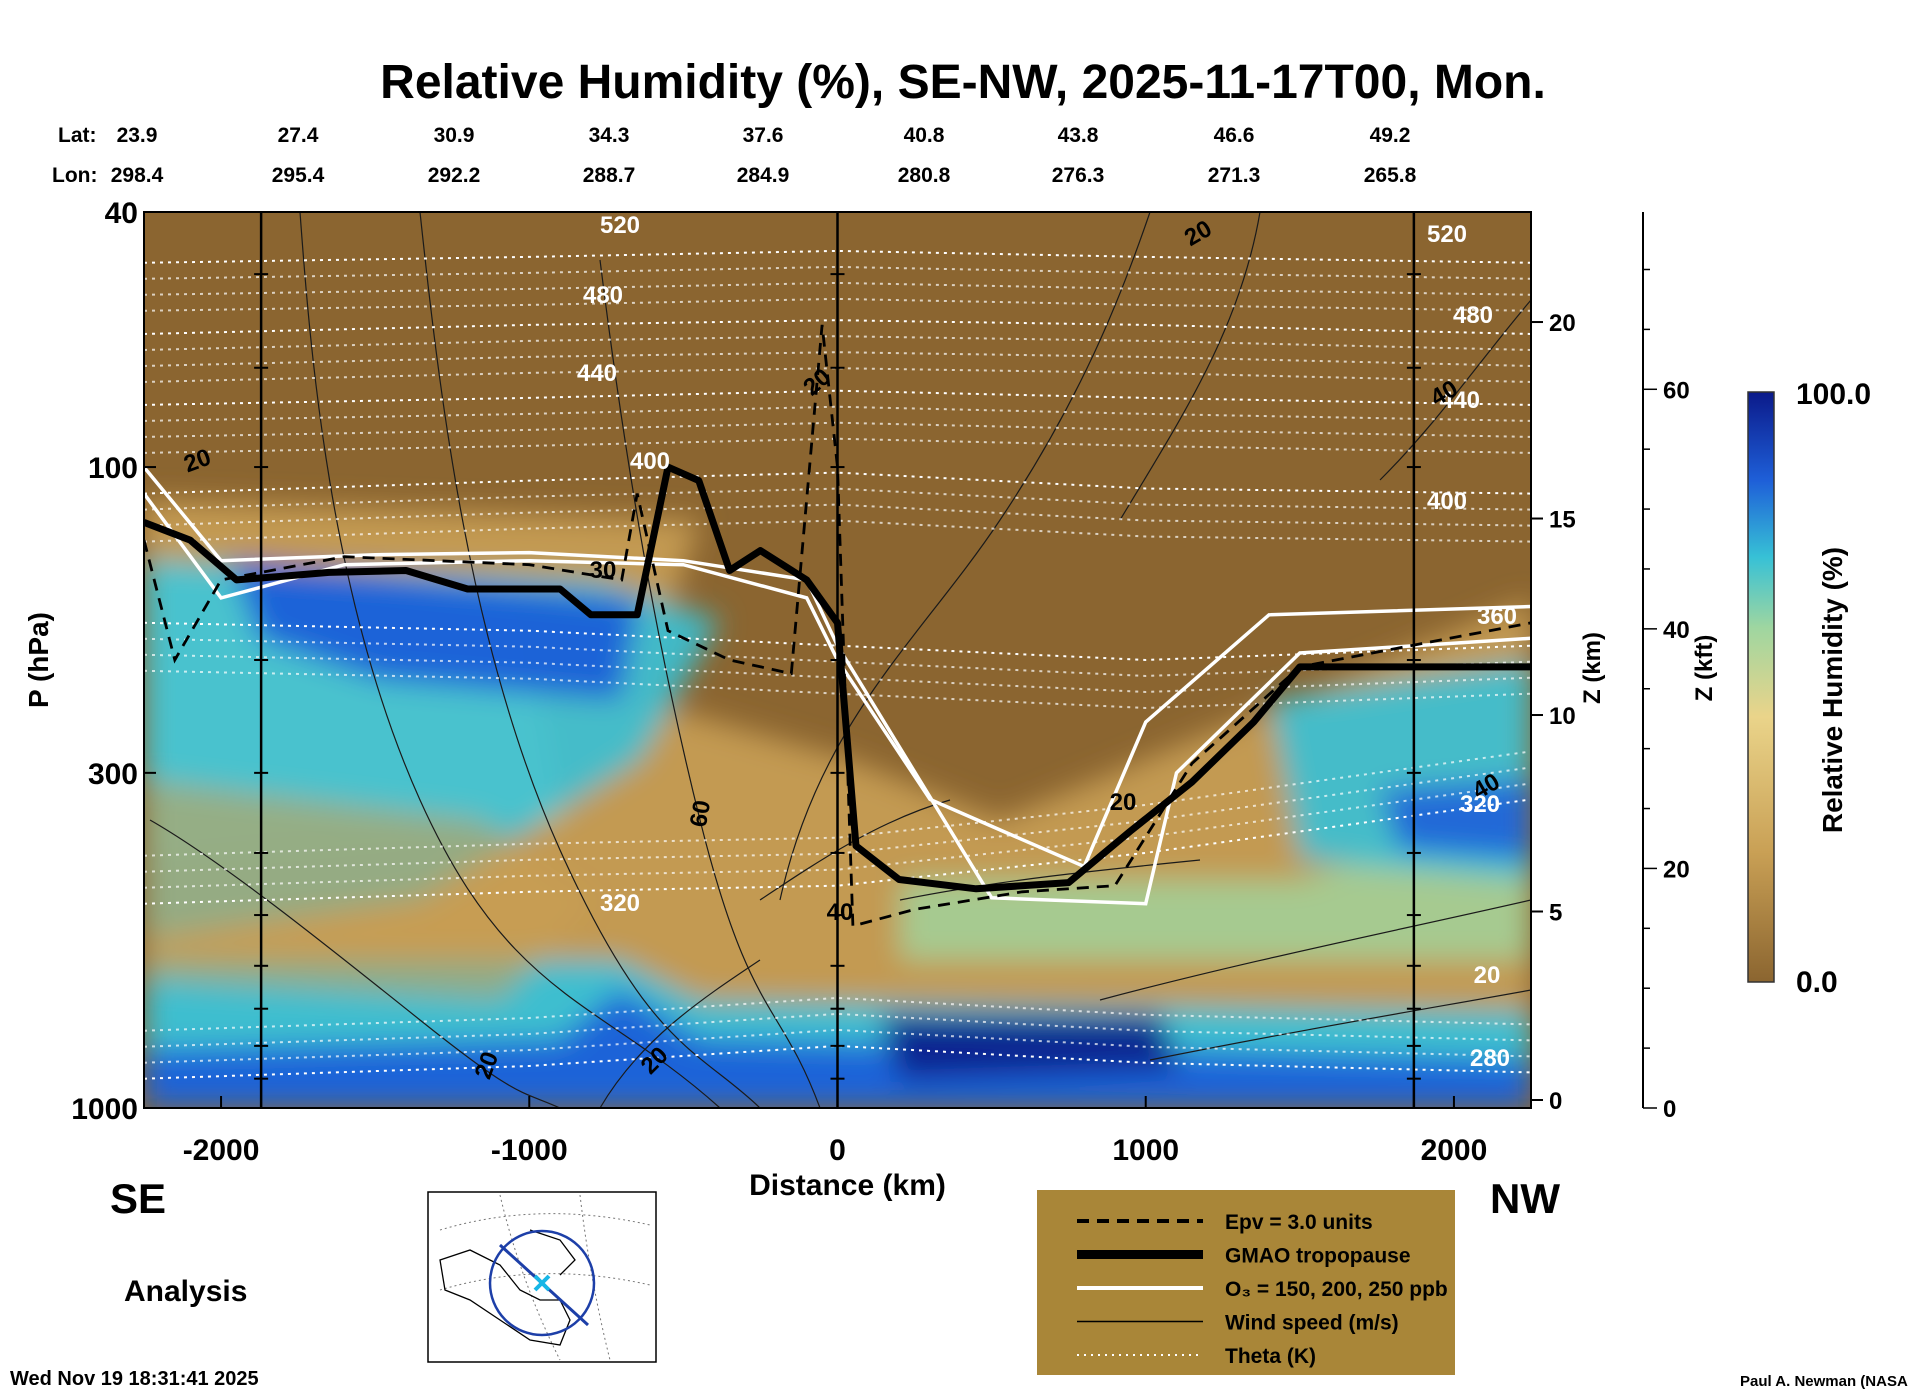 This screenshot has width=1926, height=1394. I want to click on humidity-tan-lower, so click(372, 890).